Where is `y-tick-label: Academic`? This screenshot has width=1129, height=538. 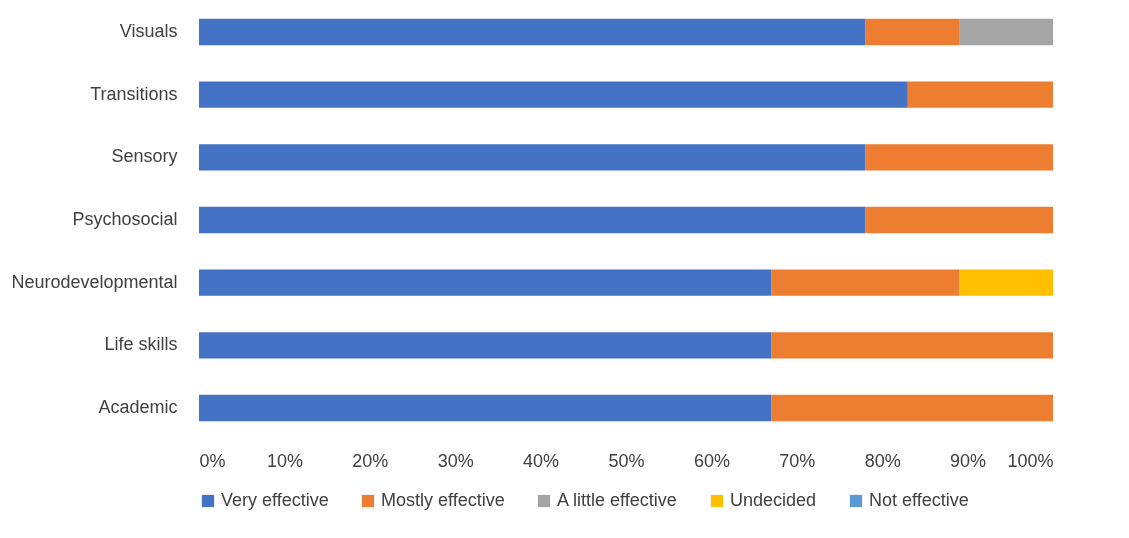
y-tick-label: Academic is located at coordinates (138, 407).